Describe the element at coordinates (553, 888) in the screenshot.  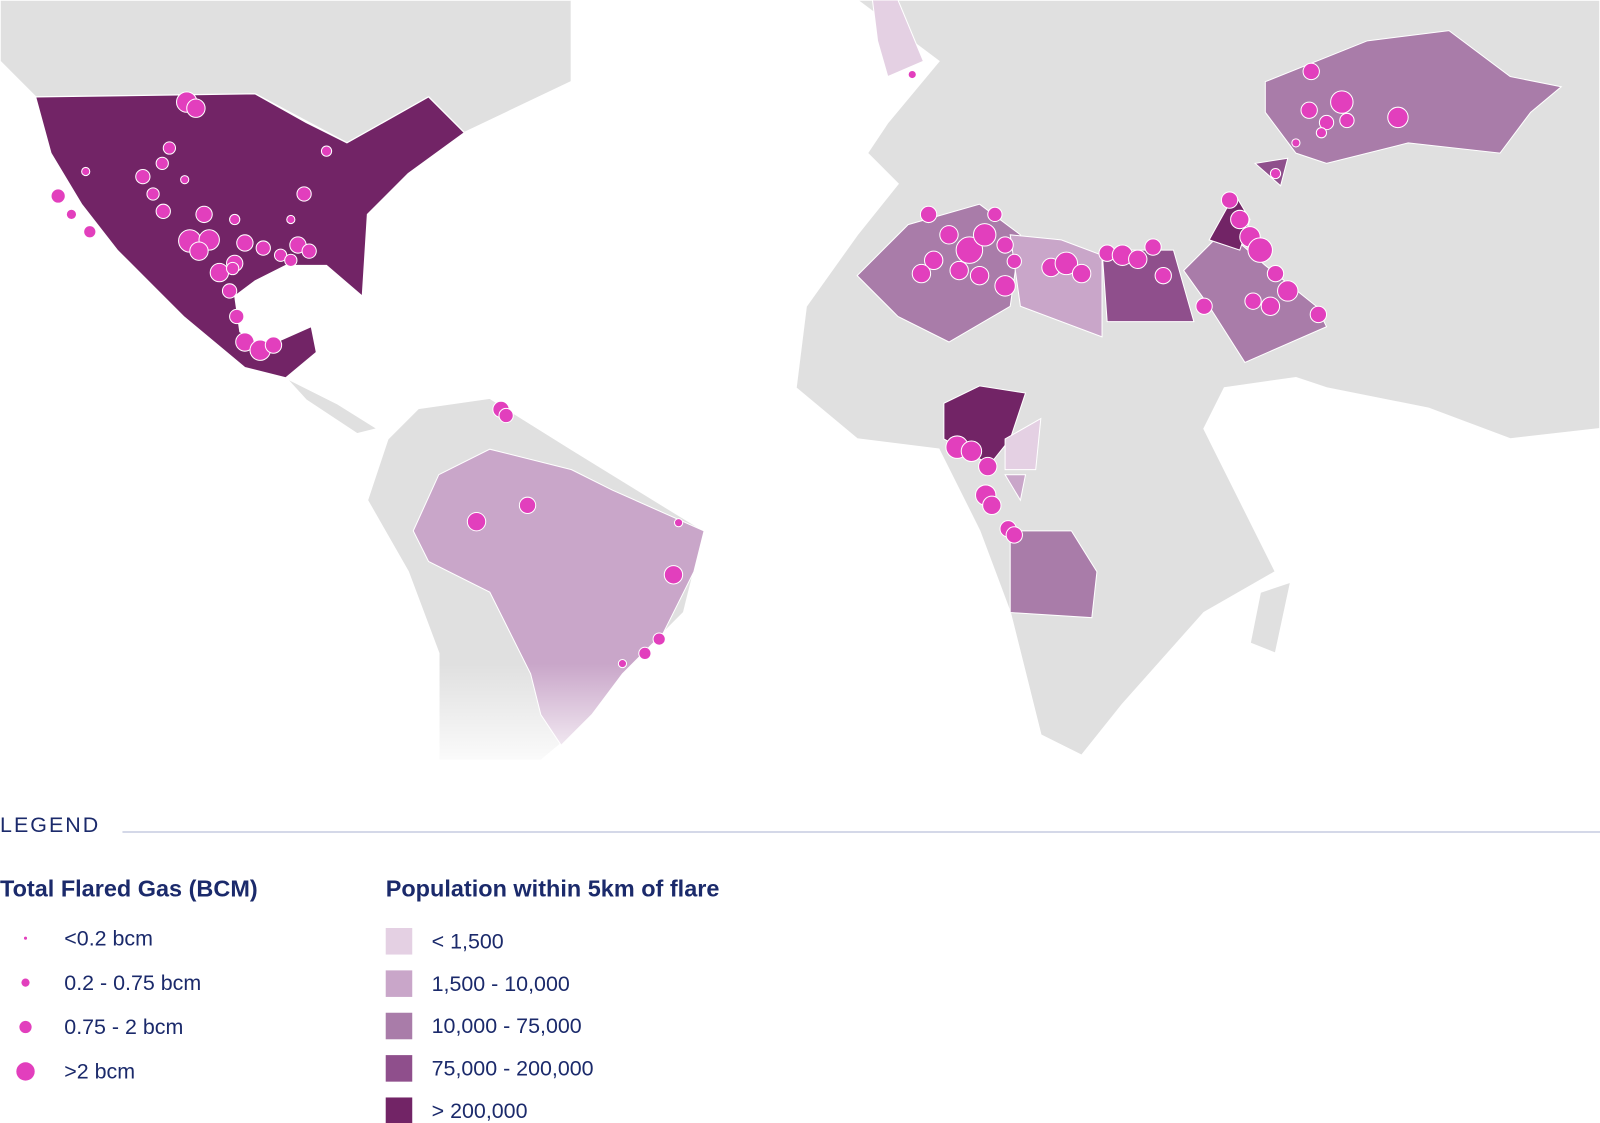
I see `legend-heading: Population within 5km of flare` at that location.